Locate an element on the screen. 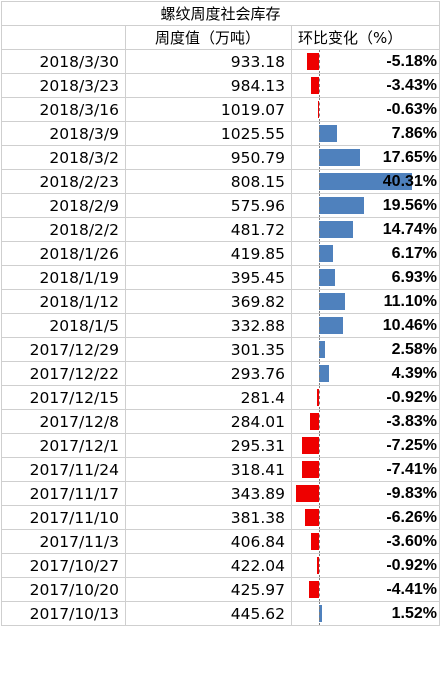 The image size is (440, 693). change-label: -3.43% is located at coordinates (412, 85).